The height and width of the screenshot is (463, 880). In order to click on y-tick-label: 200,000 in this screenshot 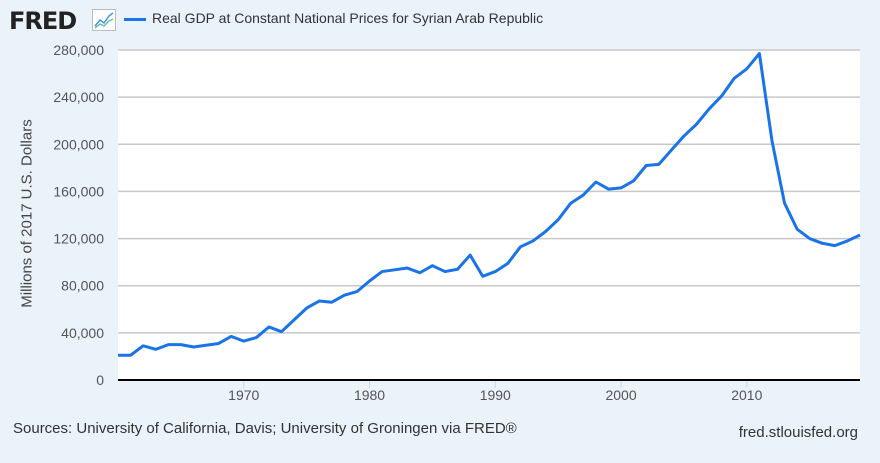, I will do `click(78, 144)`.